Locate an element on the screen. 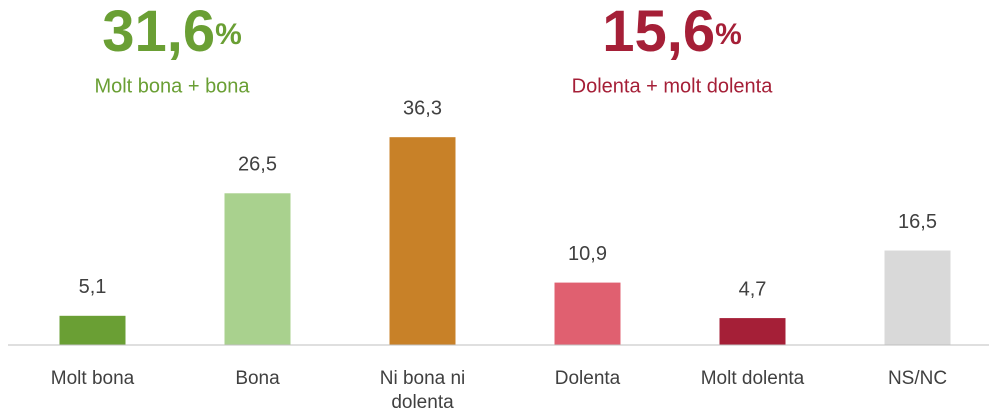 This screenshot has height=415, width=989. x-tick-label: Dolenta is located at coordinates (587, 378).